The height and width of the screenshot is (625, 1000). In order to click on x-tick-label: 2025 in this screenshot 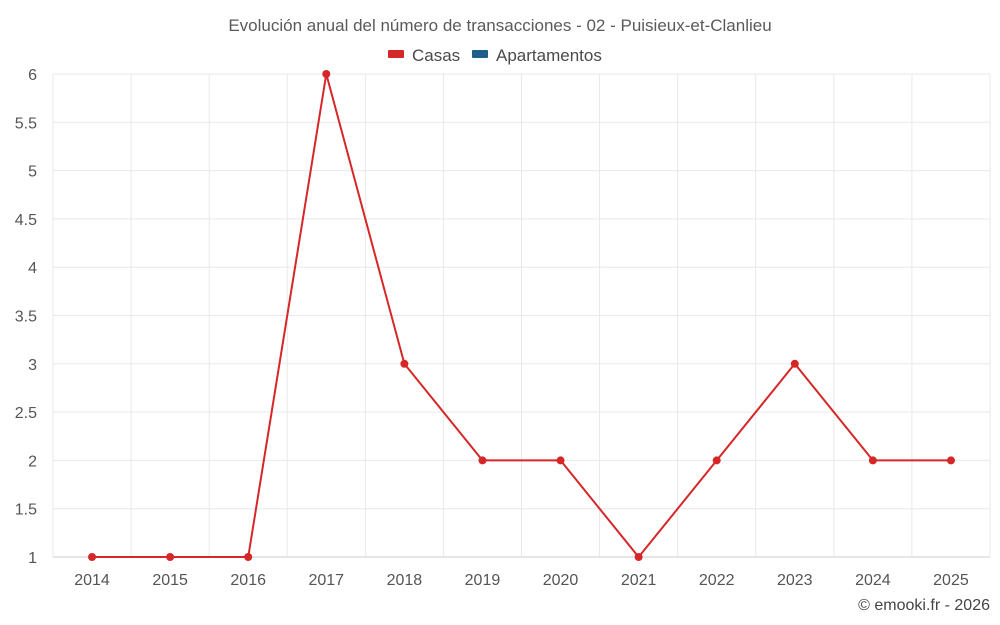, I will do `click(951, 580)`.